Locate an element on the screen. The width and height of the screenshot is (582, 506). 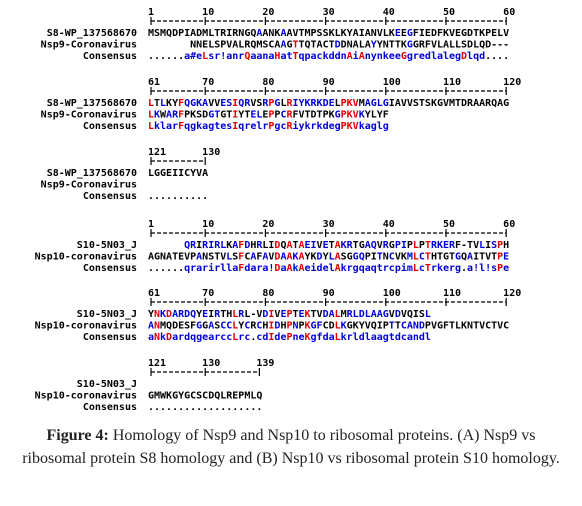
sequence: LklarFqgkagtesIqrelrPgcRiykrkdegPKVkaglg is located at coordinates (268, 126).